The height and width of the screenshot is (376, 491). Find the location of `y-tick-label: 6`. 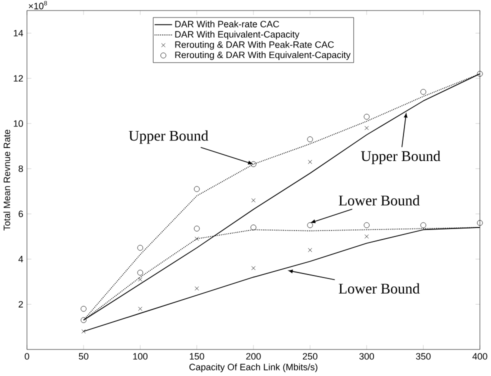

y-tick-label: 6 is located at coordinates (20, 214).